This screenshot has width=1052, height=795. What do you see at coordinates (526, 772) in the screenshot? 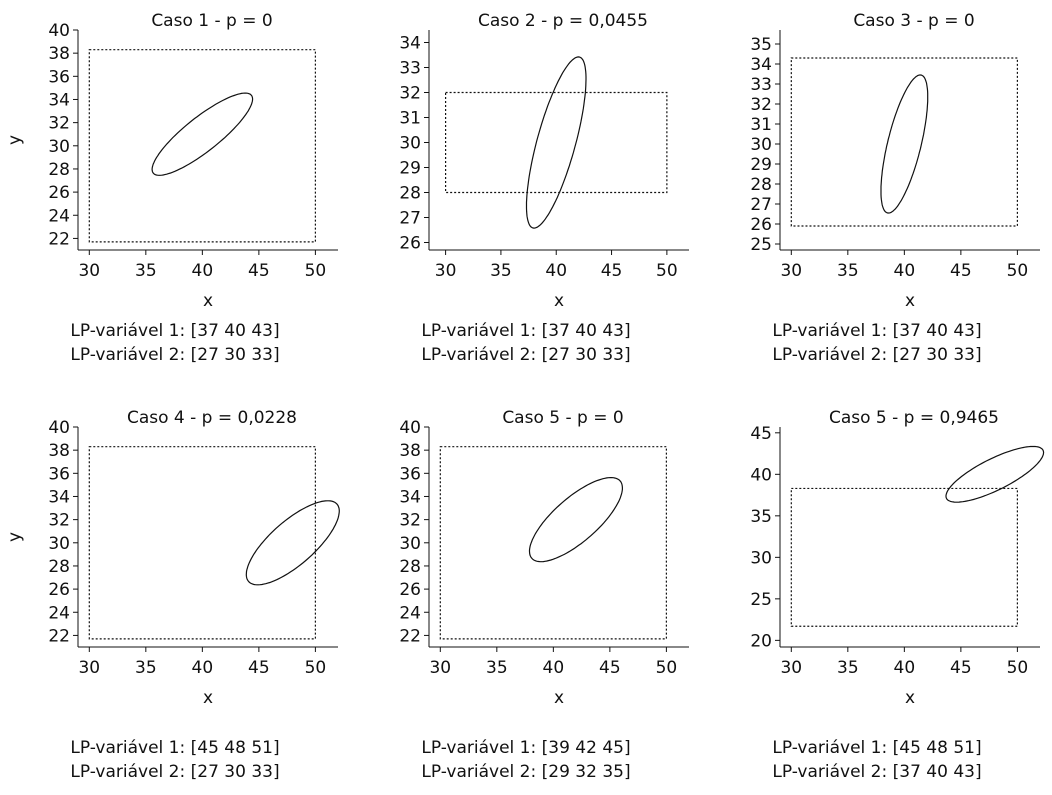
I see `caption-line-2: LP-variável 2: [29 32 35]` at bounding box center [526, 772].